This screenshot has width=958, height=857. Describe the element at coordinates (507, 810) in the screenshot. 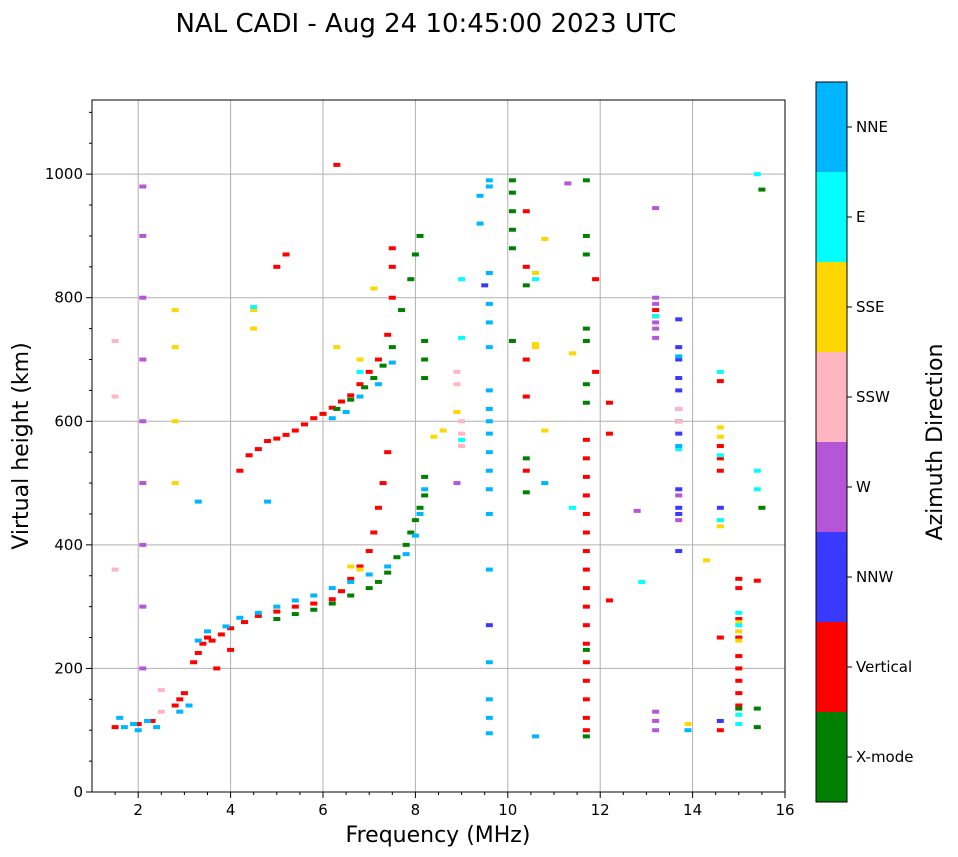

I see `x-tick-label: 10` at that location.